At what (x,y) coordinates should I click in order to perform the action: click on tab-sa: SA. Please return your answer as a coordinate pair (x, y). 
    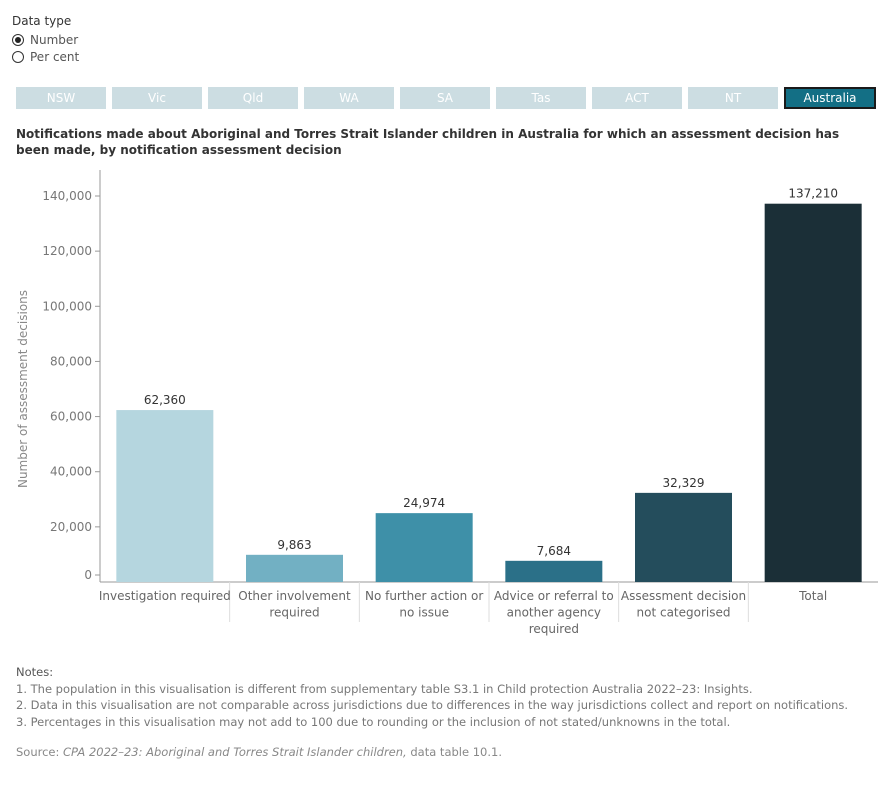
    Looking at the image, I should click on (445, 98).